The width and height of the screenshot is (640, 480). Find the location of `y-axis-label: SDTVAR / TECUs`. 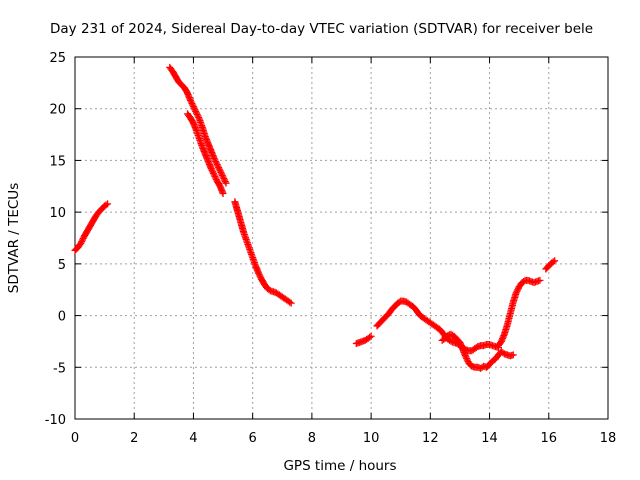

y-axis-label: SDTVAR / TECUs is located at coordinates (14, 238).